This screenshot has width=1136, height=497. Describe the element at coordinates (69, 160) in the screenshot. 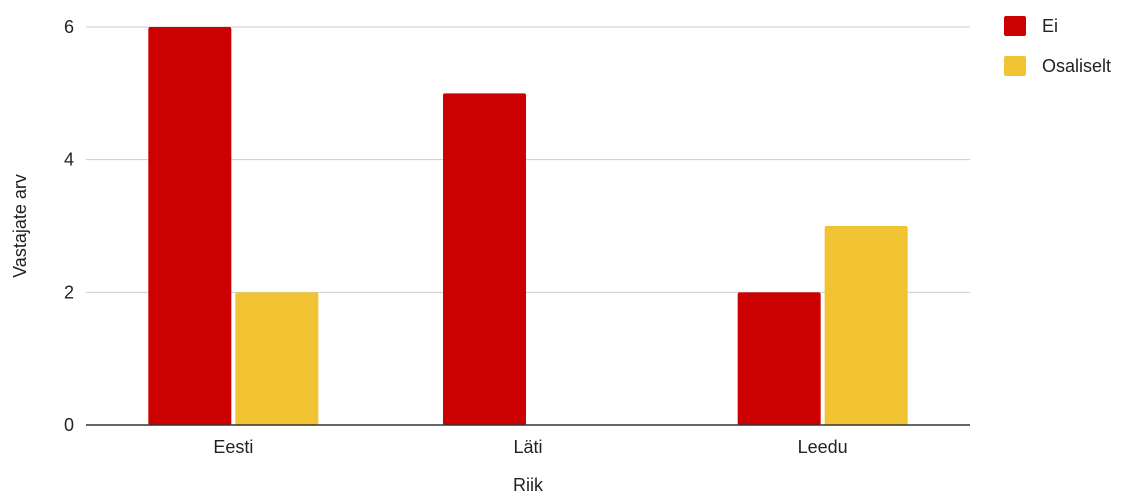

I see `y-tick-label: 4` at that location.